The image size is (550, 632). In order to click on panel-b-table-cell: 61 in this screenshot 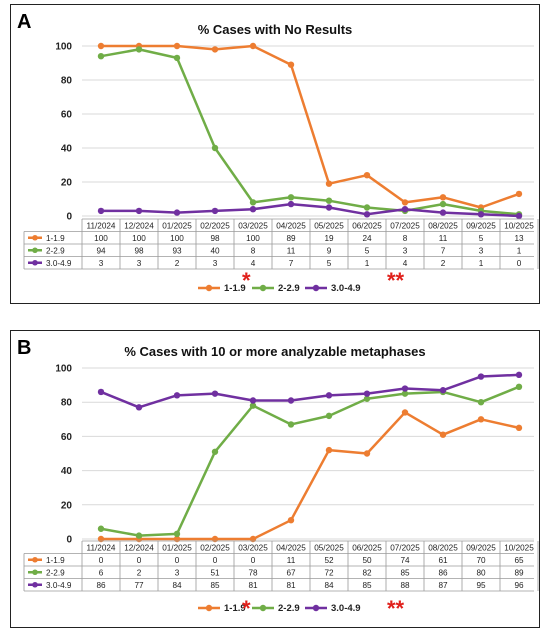, I will do `click(443, 560)`.